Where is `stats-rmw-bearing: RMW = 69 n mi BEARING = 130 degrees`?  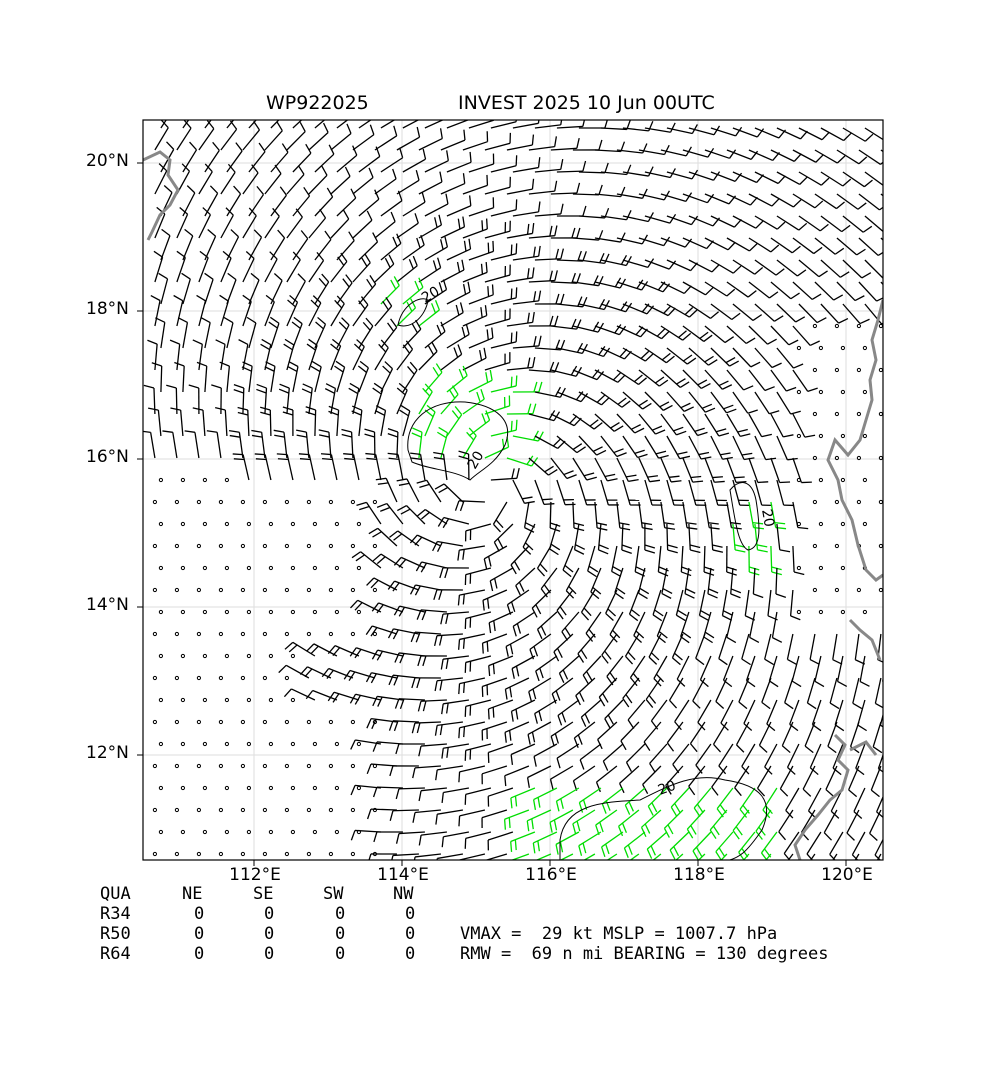
stats-rmw-bearing: RMW = 69 n mi BEARING = 130 degrees is located at coordinates (644, 954).